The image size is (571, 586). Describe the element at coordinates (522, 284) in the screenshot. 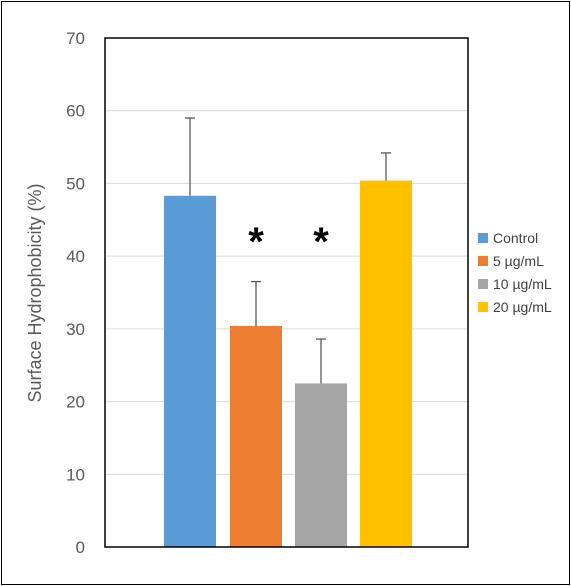

I see `legend-label: 10 µg/mL` at that location.